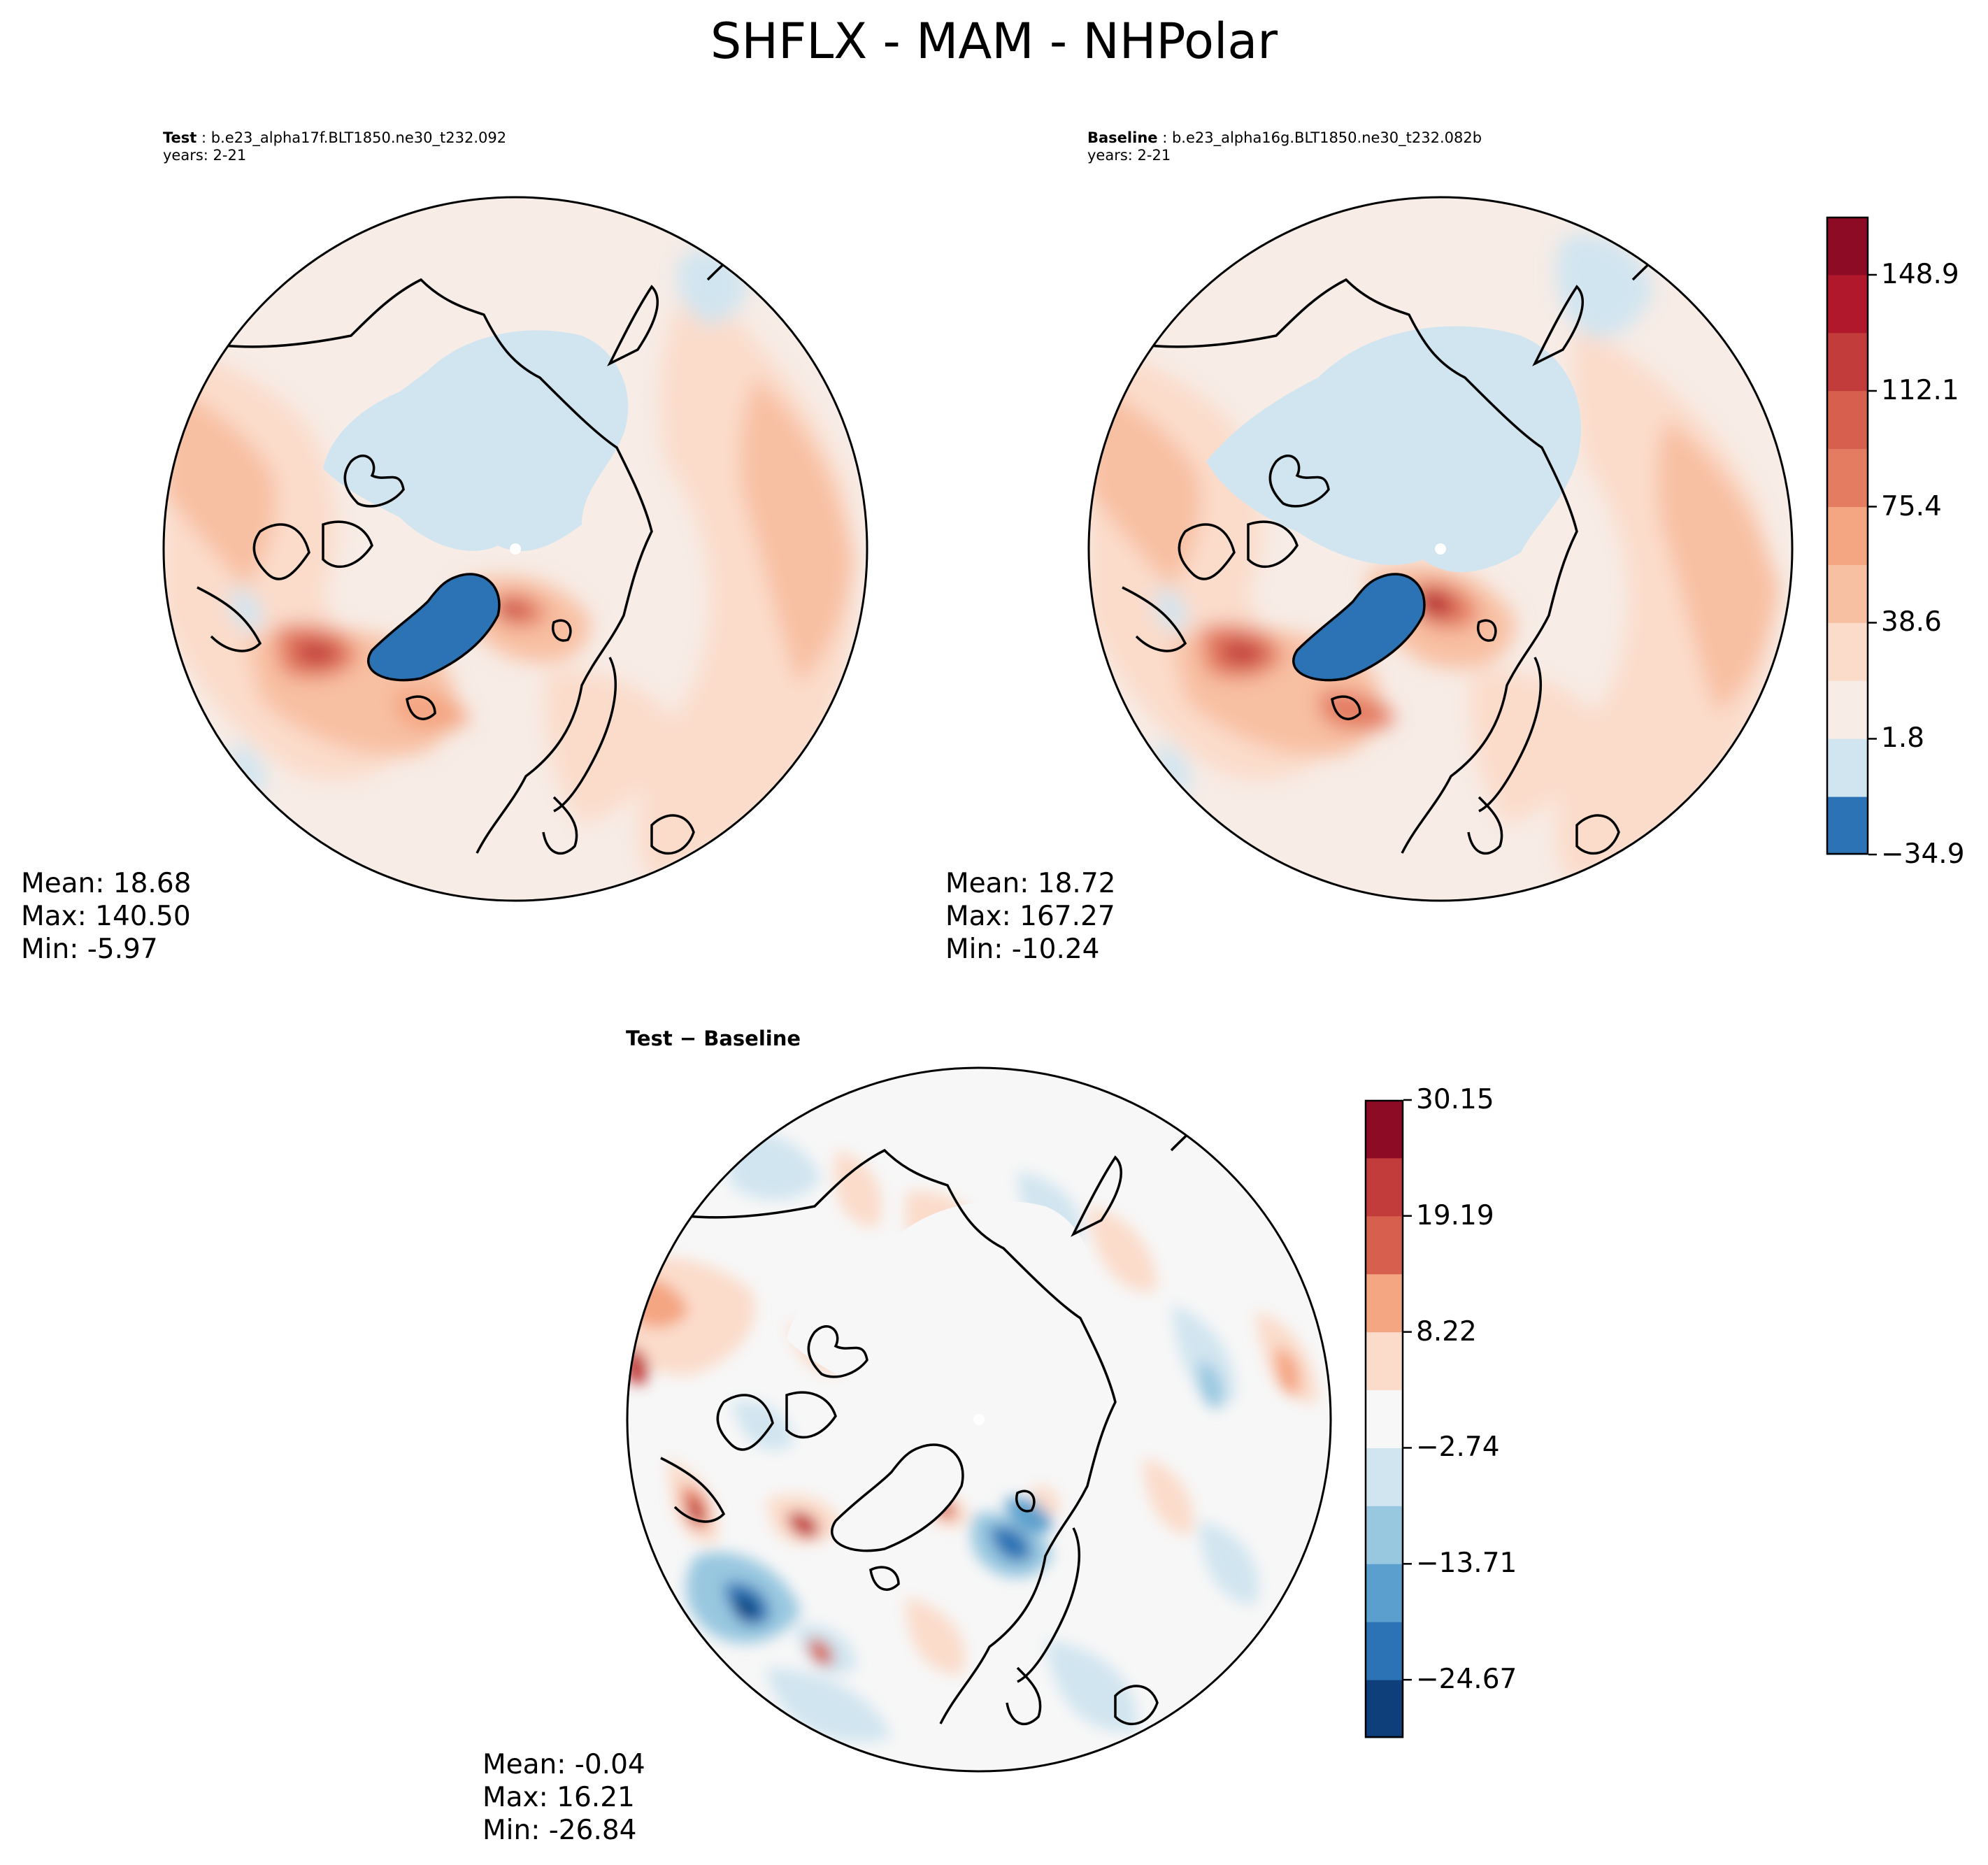 This screenshot has height=1865, width=1988. I want to click on diff-coastlines, so click(937, 1419).